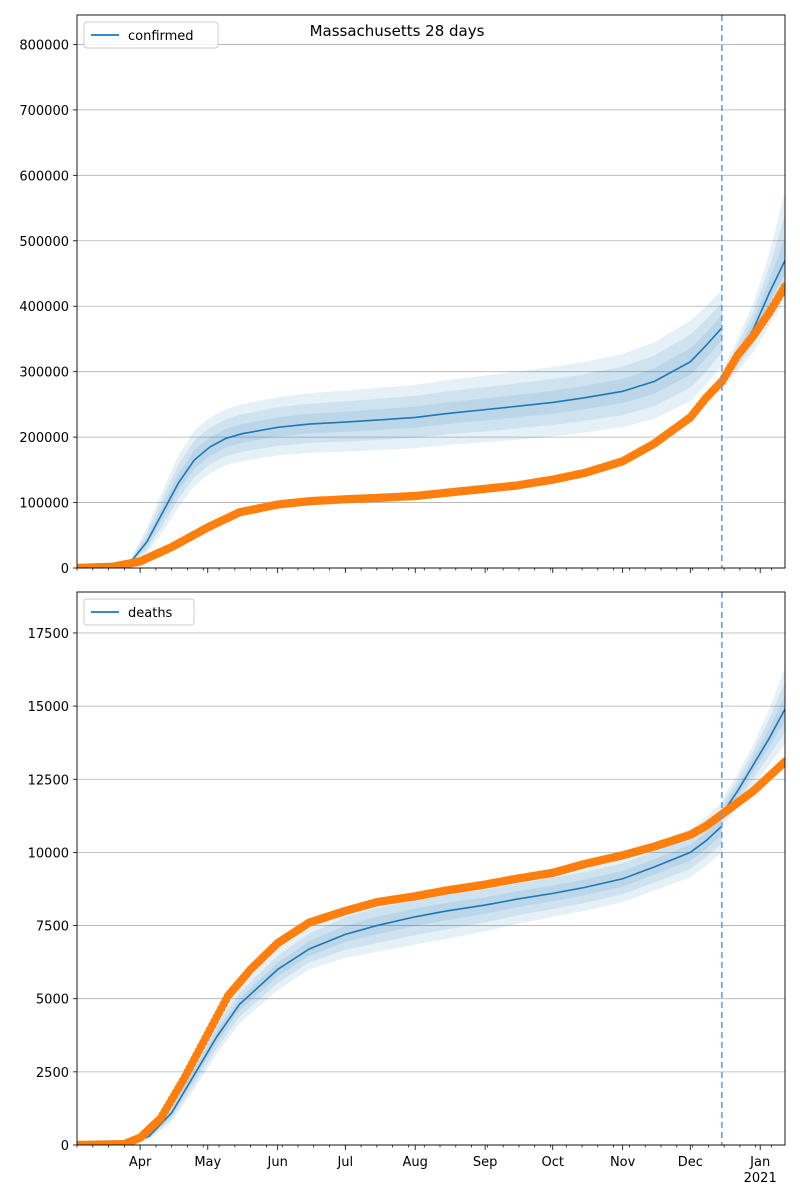 Image resolution: width=800 pixels, height=1200 pixels. I want to click on y-tick-label: 100000, so click(44, 504).